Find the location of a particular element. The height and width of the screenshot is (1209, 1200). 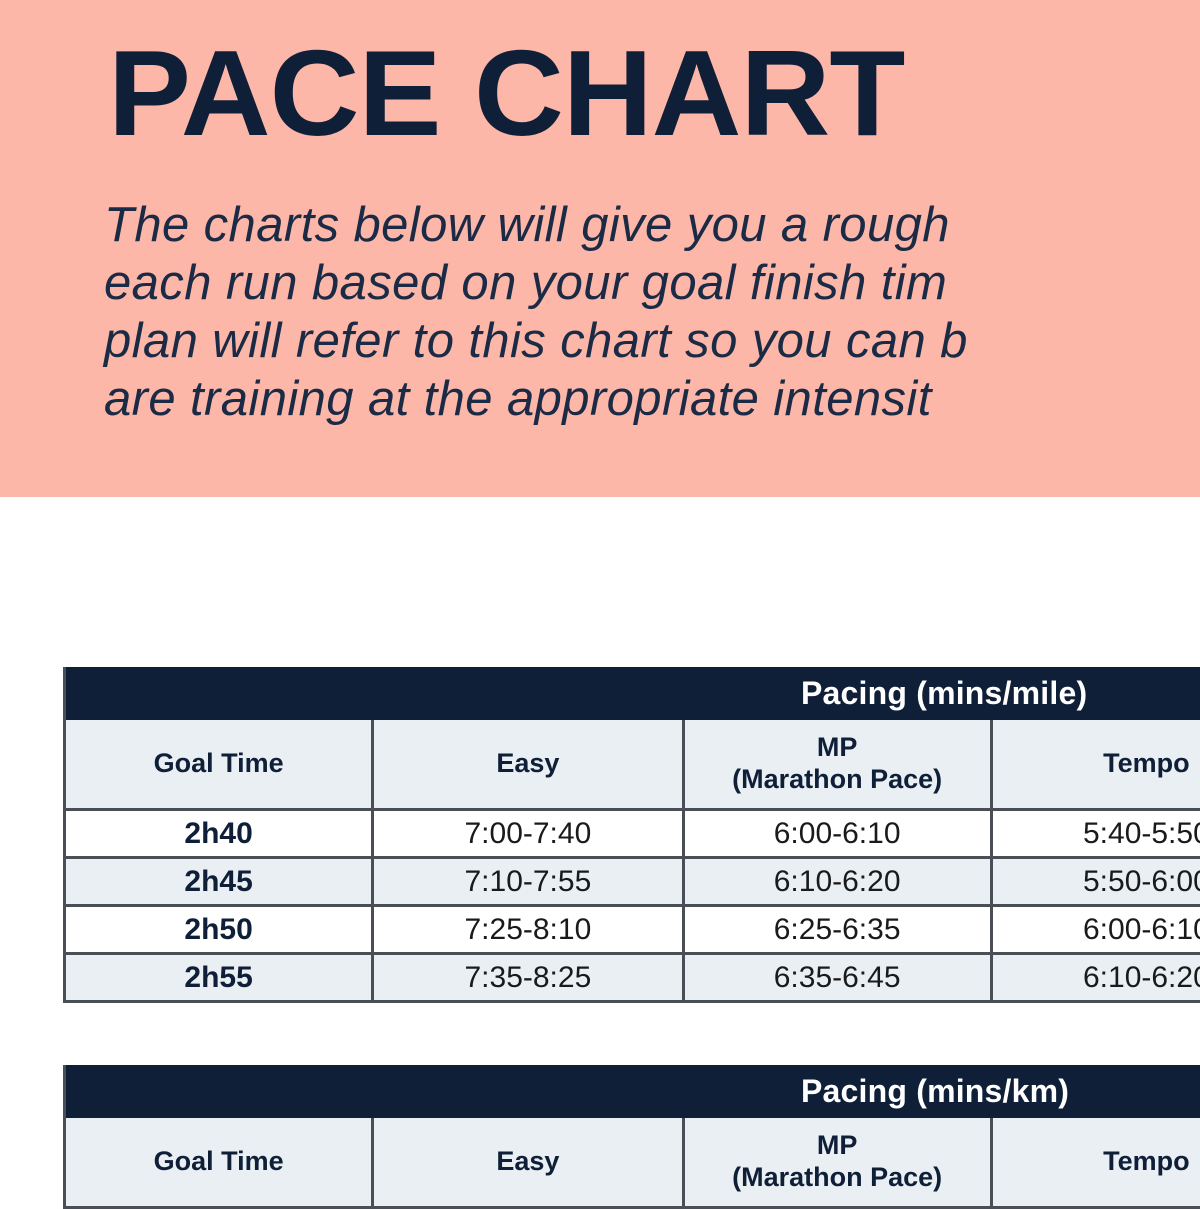

table-row: 2h50 7:25-8:10 6:25-6:35 6:00-6:10 is located at coordinates (633, 929).